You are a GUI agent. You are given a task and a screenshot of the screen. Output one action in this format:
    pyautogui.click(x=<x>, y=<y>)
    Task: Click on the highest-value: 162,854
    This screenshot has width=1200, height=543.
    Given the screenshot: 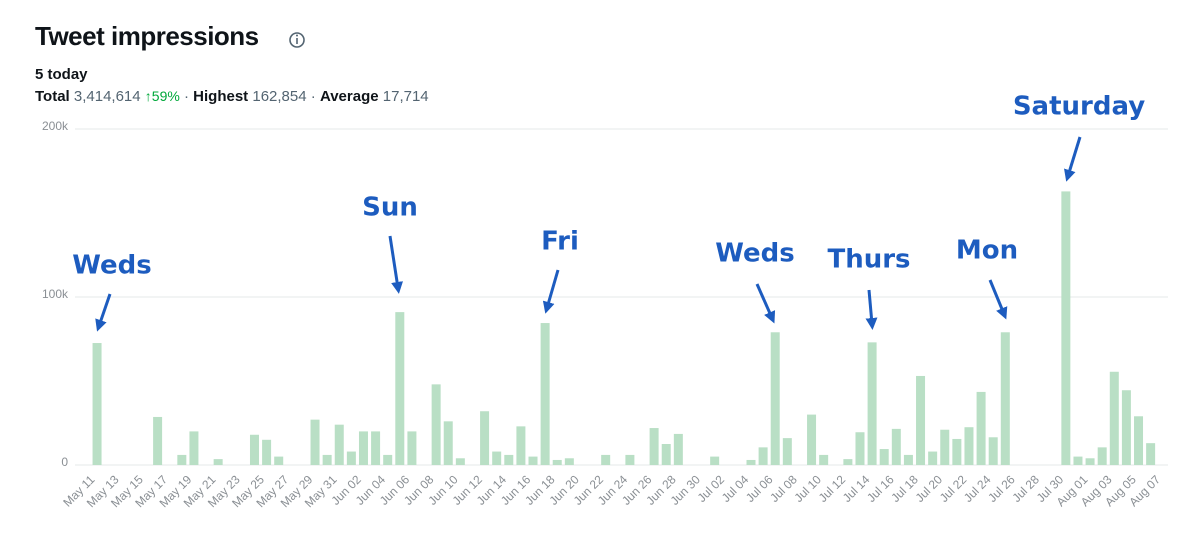 What is the action you would take?
    pyautogui.click(x=279, y=96)
    